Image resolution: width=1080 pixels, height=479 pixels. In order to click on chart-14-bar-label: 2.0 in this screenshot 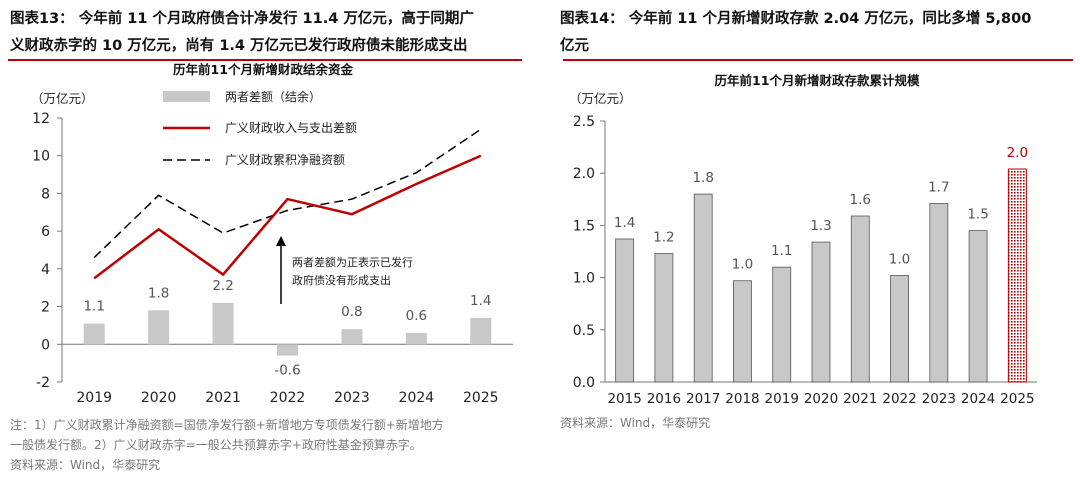, I will do `click(1017, 153)`.